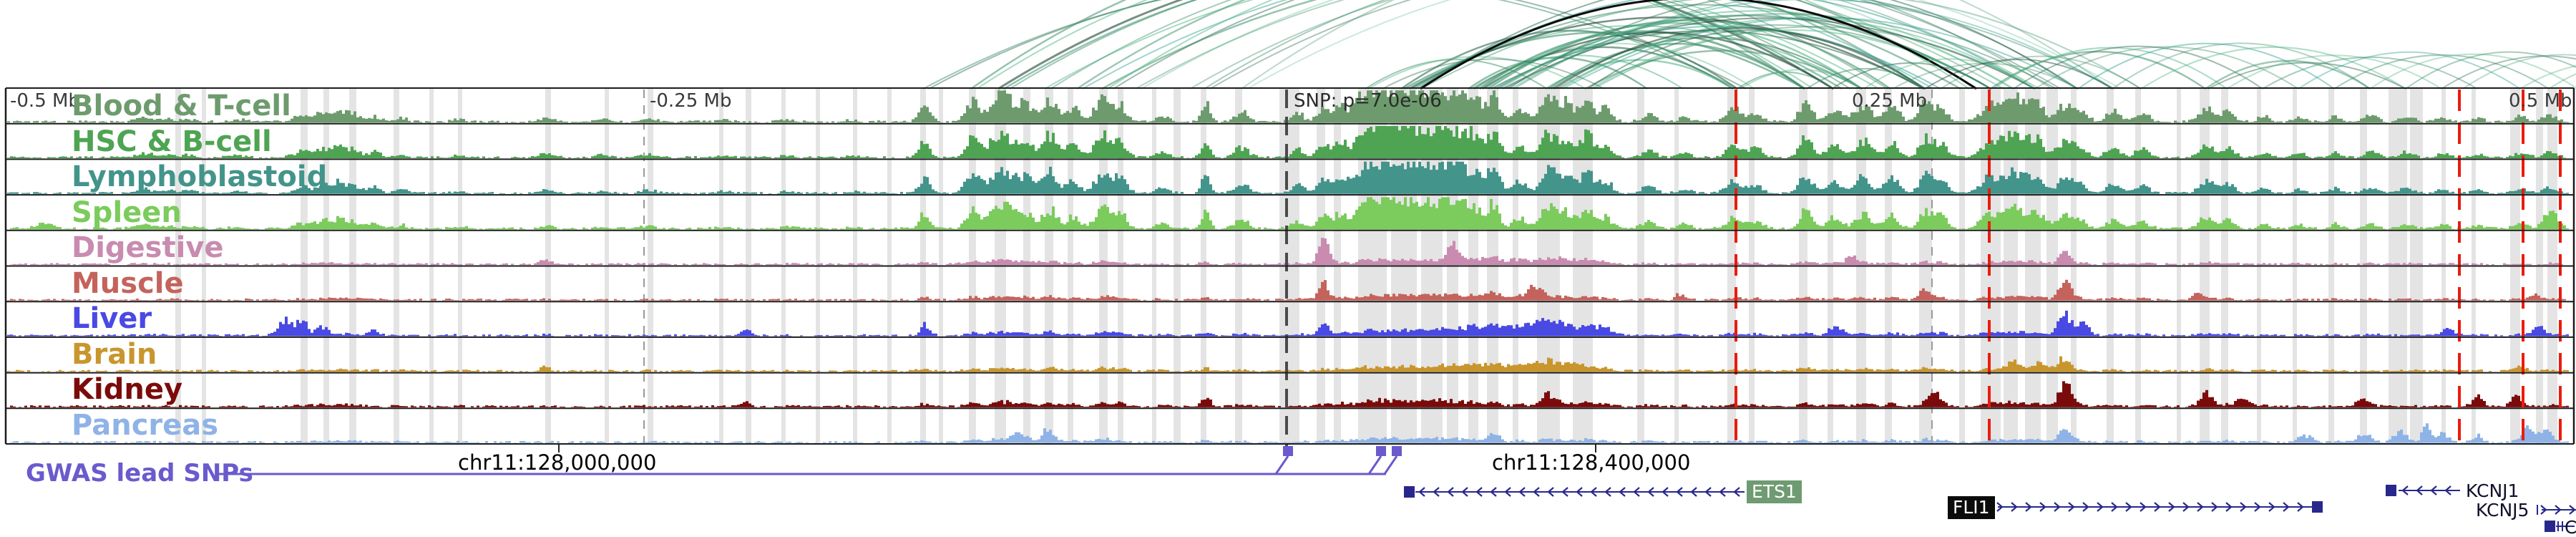 The height and width of the screenshot is (537, 2576). I want to click on signal-pancreas, so click(1288, 433).